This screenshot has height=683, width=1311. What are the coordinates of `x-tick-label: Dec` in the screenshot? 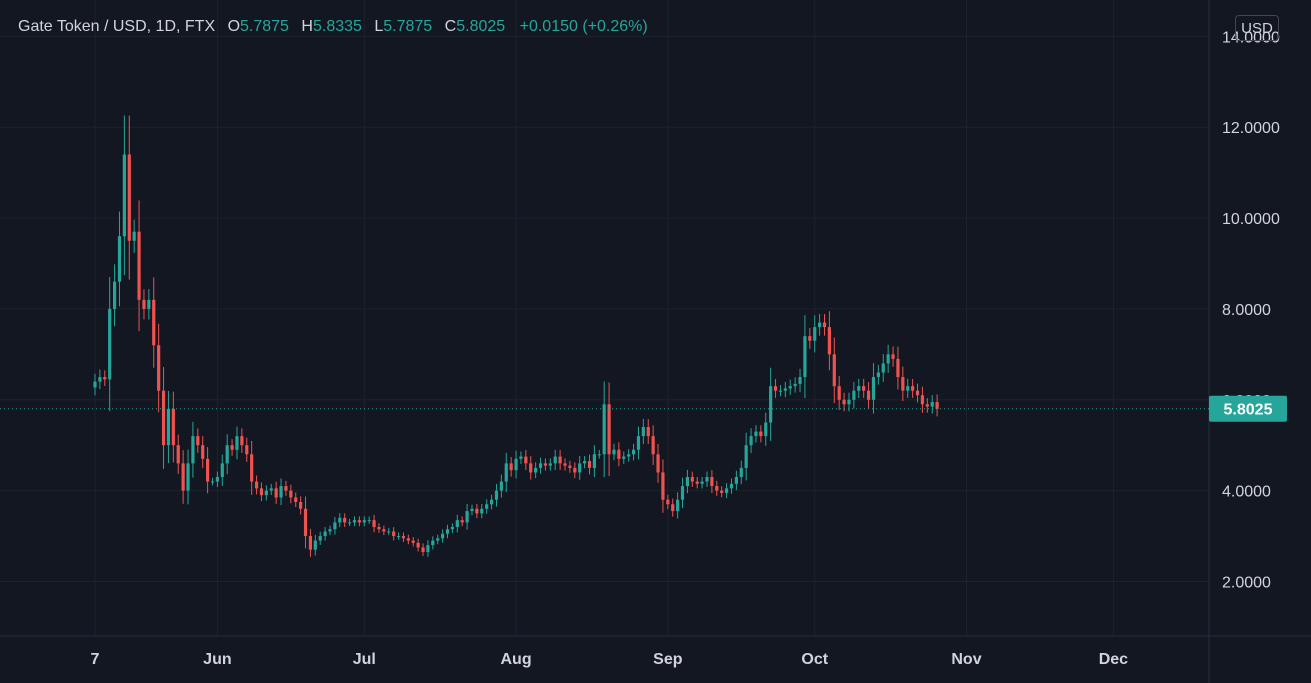 It's located at (1113, 659).